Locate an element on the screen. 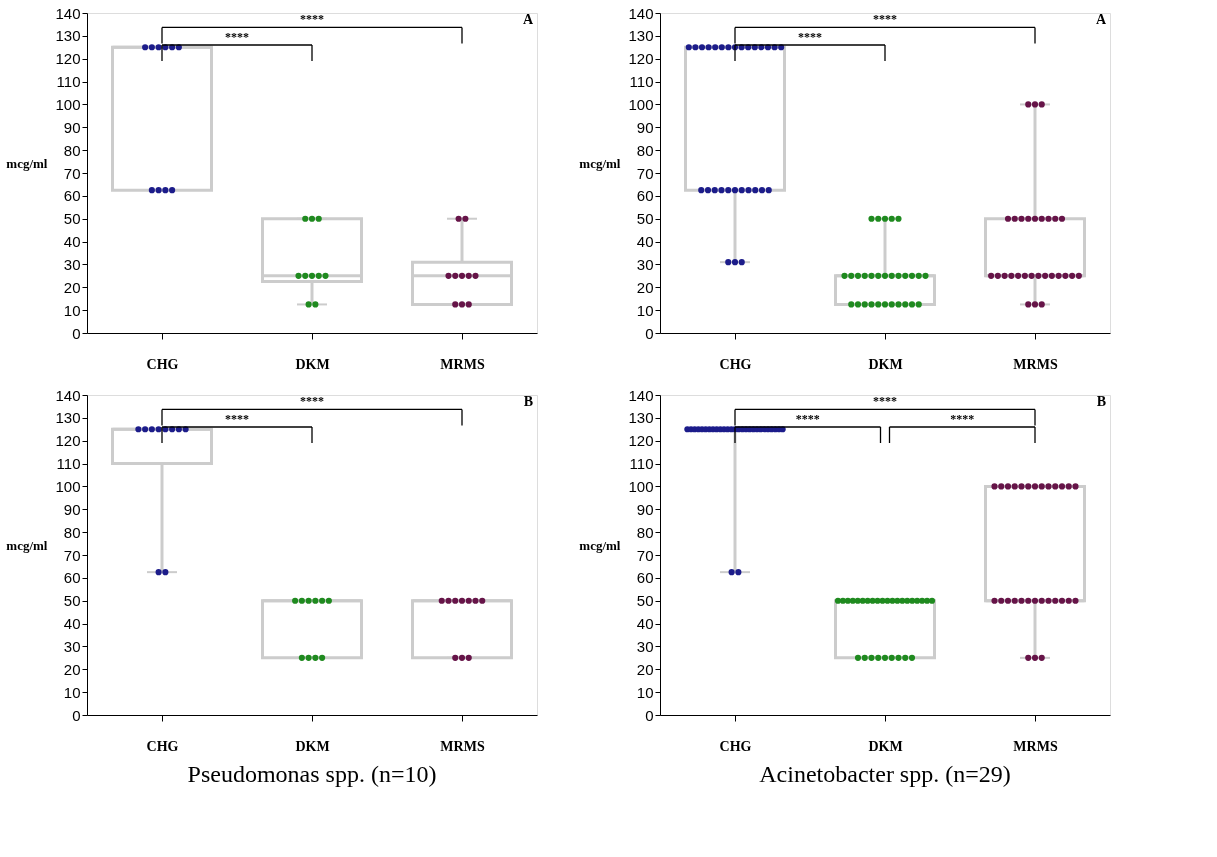  text: Pseudomonas spp. (n=10) is located at coordinates (312, 774).